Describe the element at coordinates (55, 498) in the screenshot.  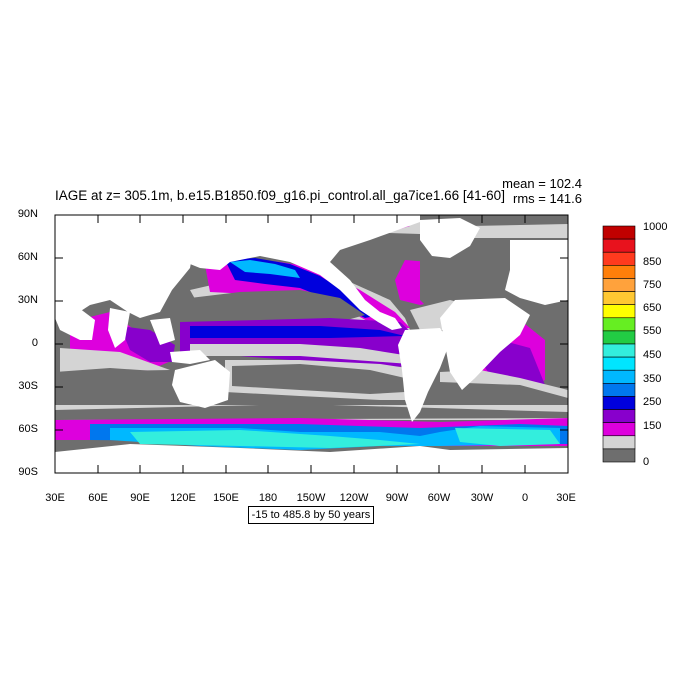
I see `lon-label-30e: 30E` at that location.